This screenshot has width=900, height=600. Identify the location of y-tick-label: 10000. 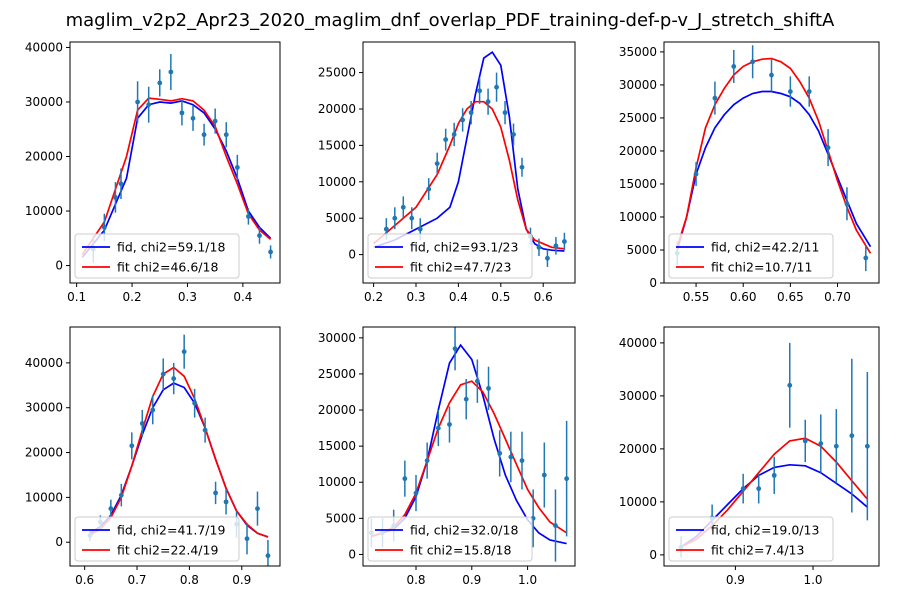
(337, 482).